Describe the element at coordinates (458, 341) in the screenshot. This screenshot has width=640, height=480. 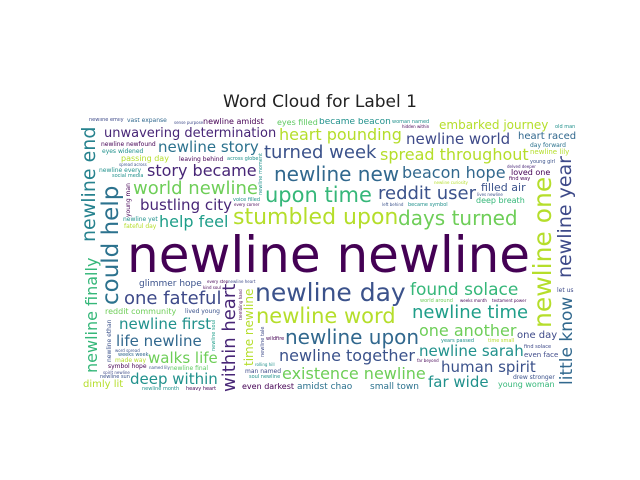
I see `cloud-word: years passed` at that location.